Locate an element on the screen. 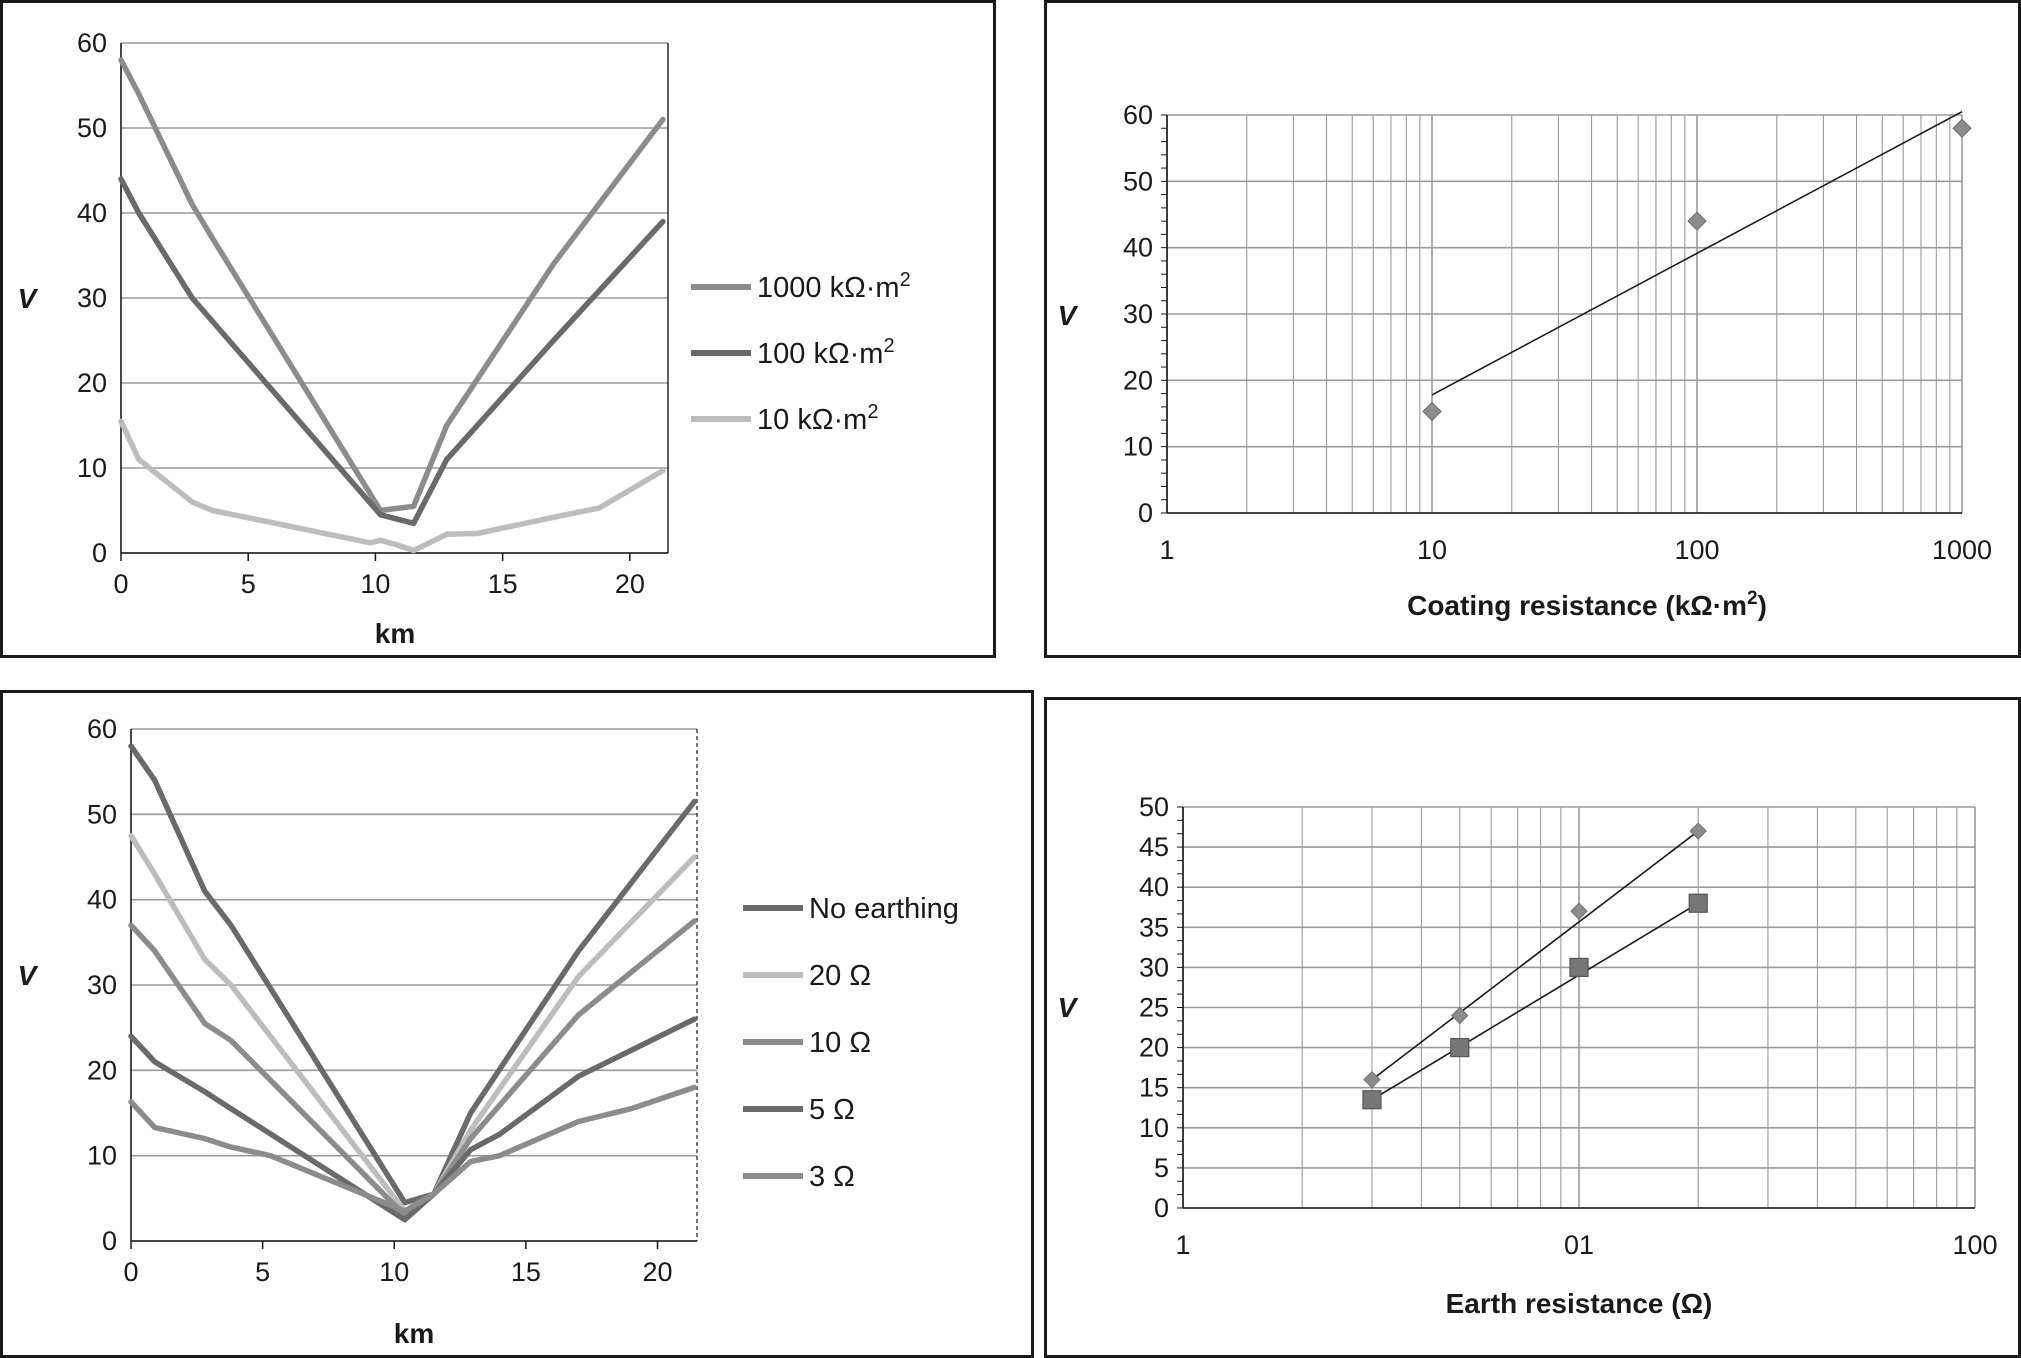 This screenshot has width=2021, height=1358. legend-label-text: 3 Ω is located at coordinates (832, 1177).